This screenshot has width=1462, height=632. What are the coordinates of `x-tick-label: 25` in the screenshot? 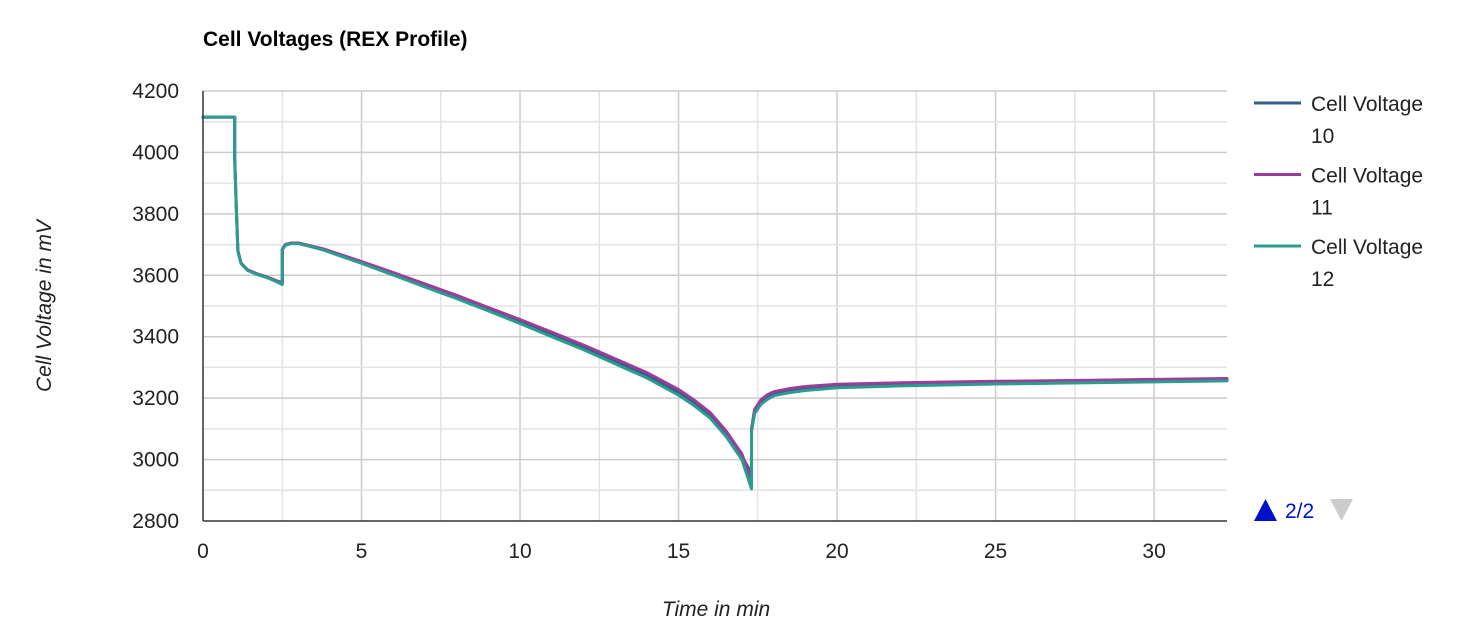 It's located at (995, 551).